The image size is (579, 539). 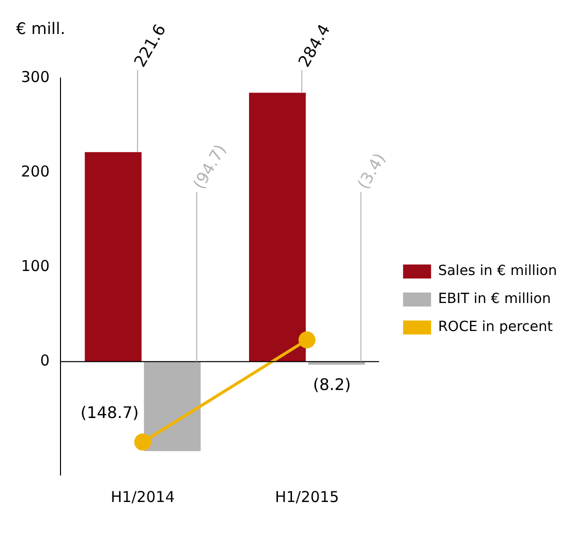 I want to click on data-label: (8.2), so click(x=331, y=384).